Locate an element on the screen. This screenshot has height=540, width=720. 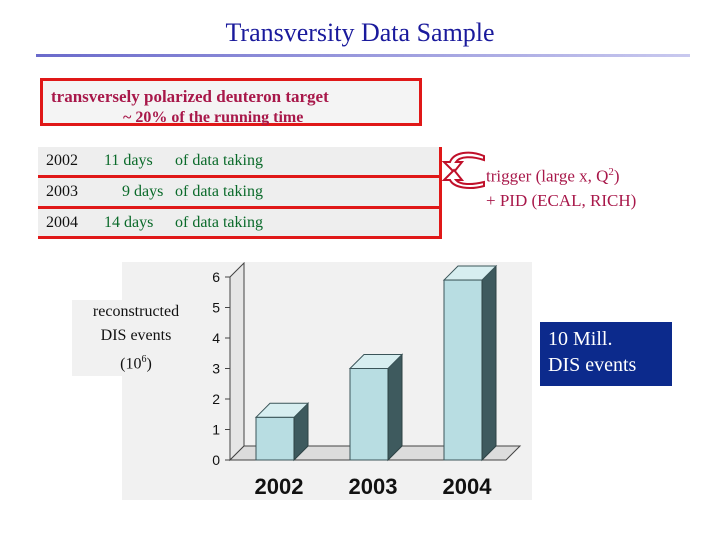
trigger-info: trigger (large x, Q2) + PID (ECAL, RICH) is located at coordinates (561, 186).